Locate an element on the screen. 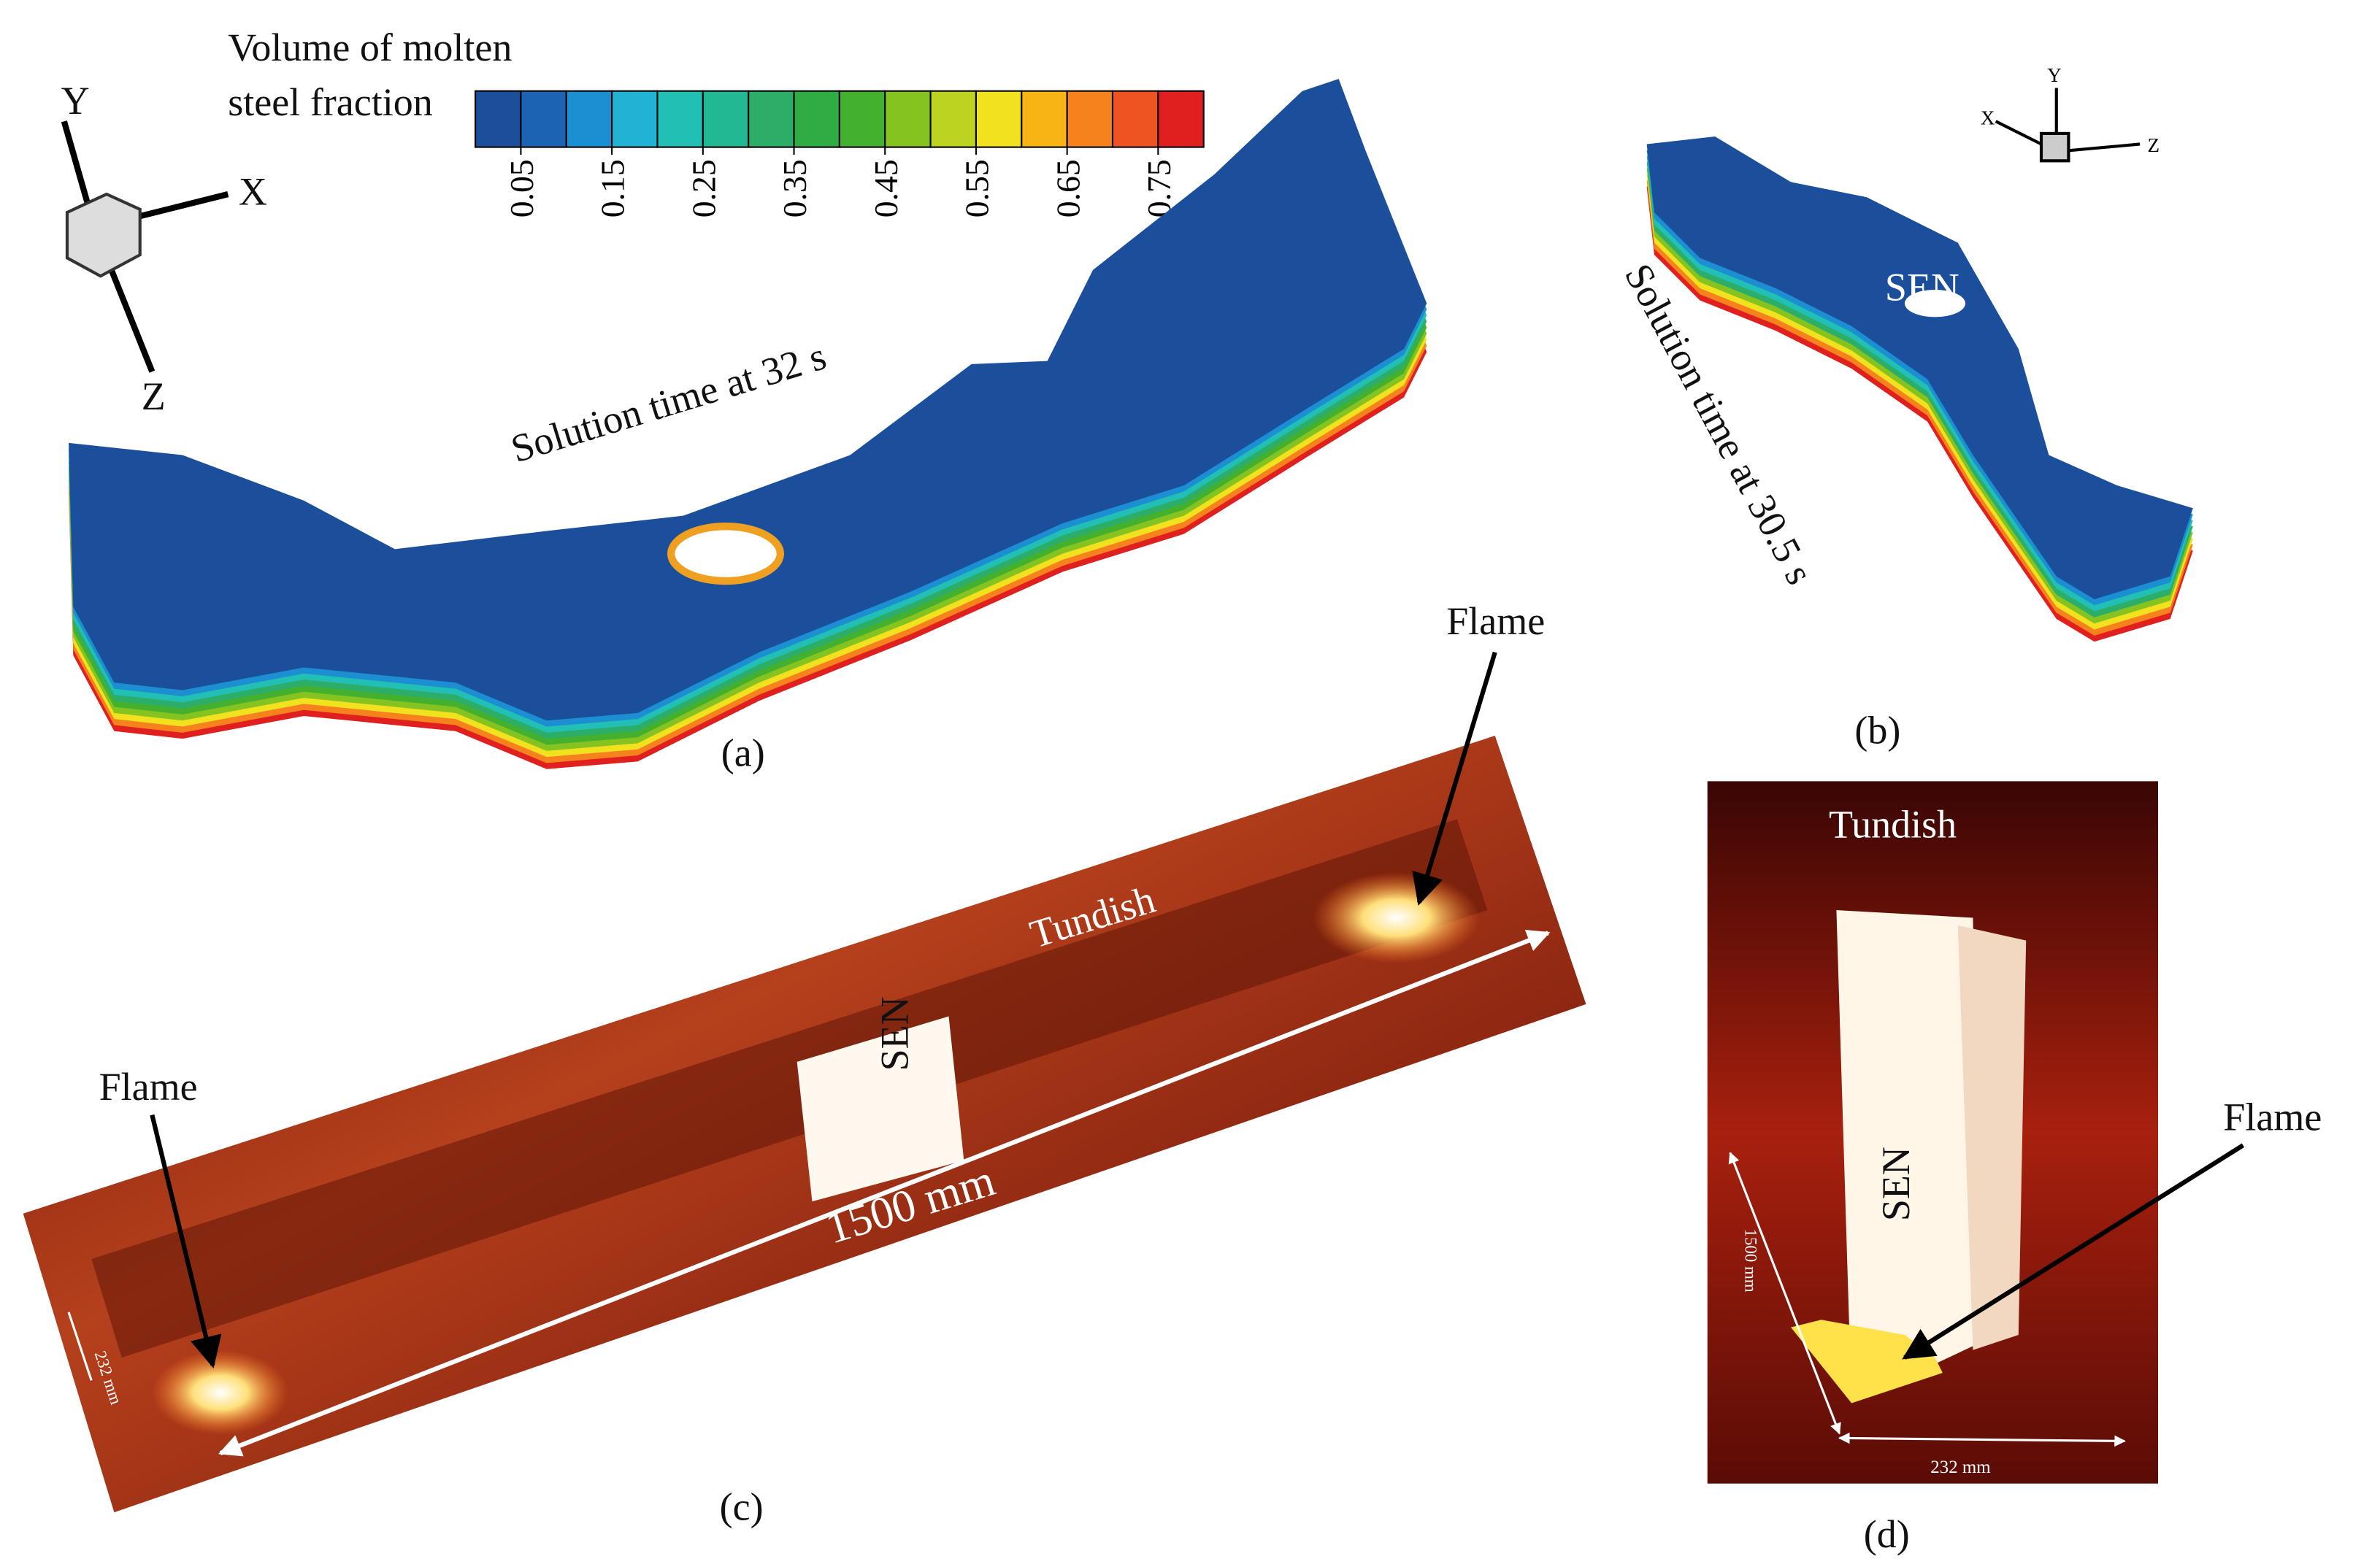 This screenshot has height=1567, width=2380. surface-layer is located at coordinates (1919, 367).